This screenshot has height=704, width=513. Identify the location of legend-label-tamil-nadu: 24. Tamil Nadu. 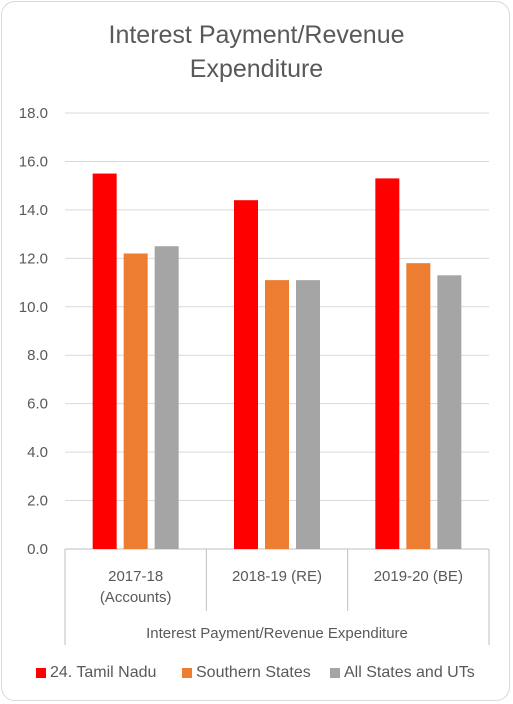
(103, 672).